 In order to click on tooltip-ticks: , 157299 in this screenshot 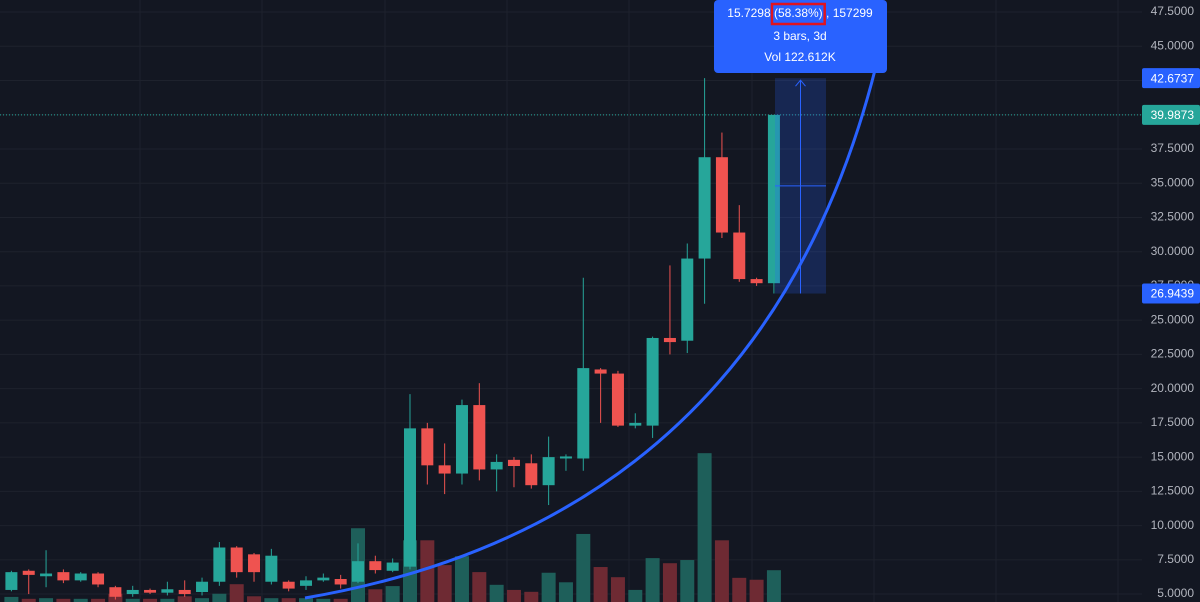, I will do `click(848, 13)`.